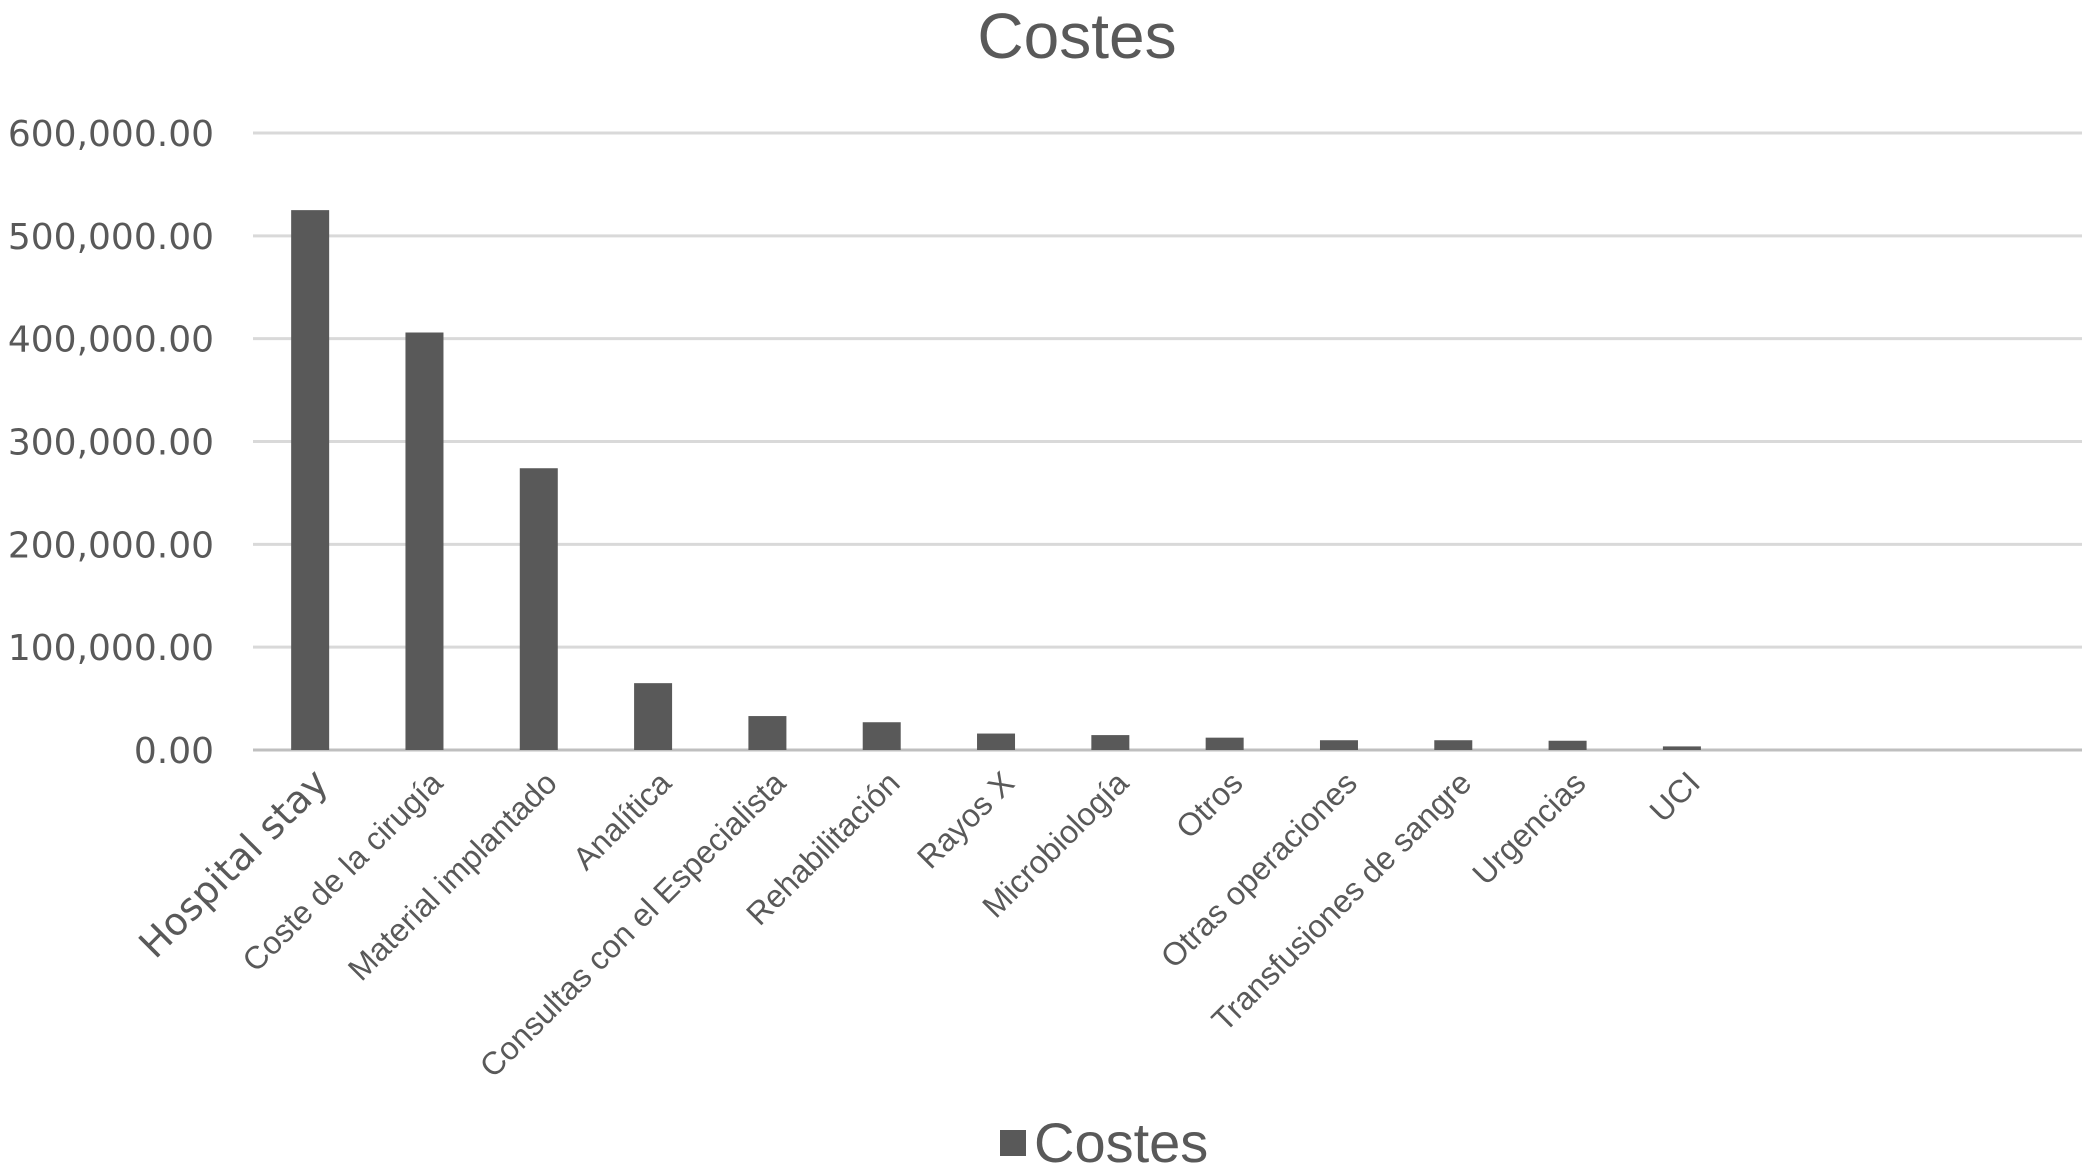 The height and width of the screenshot is (1164, 2091). What do you see at coordinates (1013, 1143) in the screenshot?
I see `legend-swatch-costes` at bounding box center [1013, 1143].